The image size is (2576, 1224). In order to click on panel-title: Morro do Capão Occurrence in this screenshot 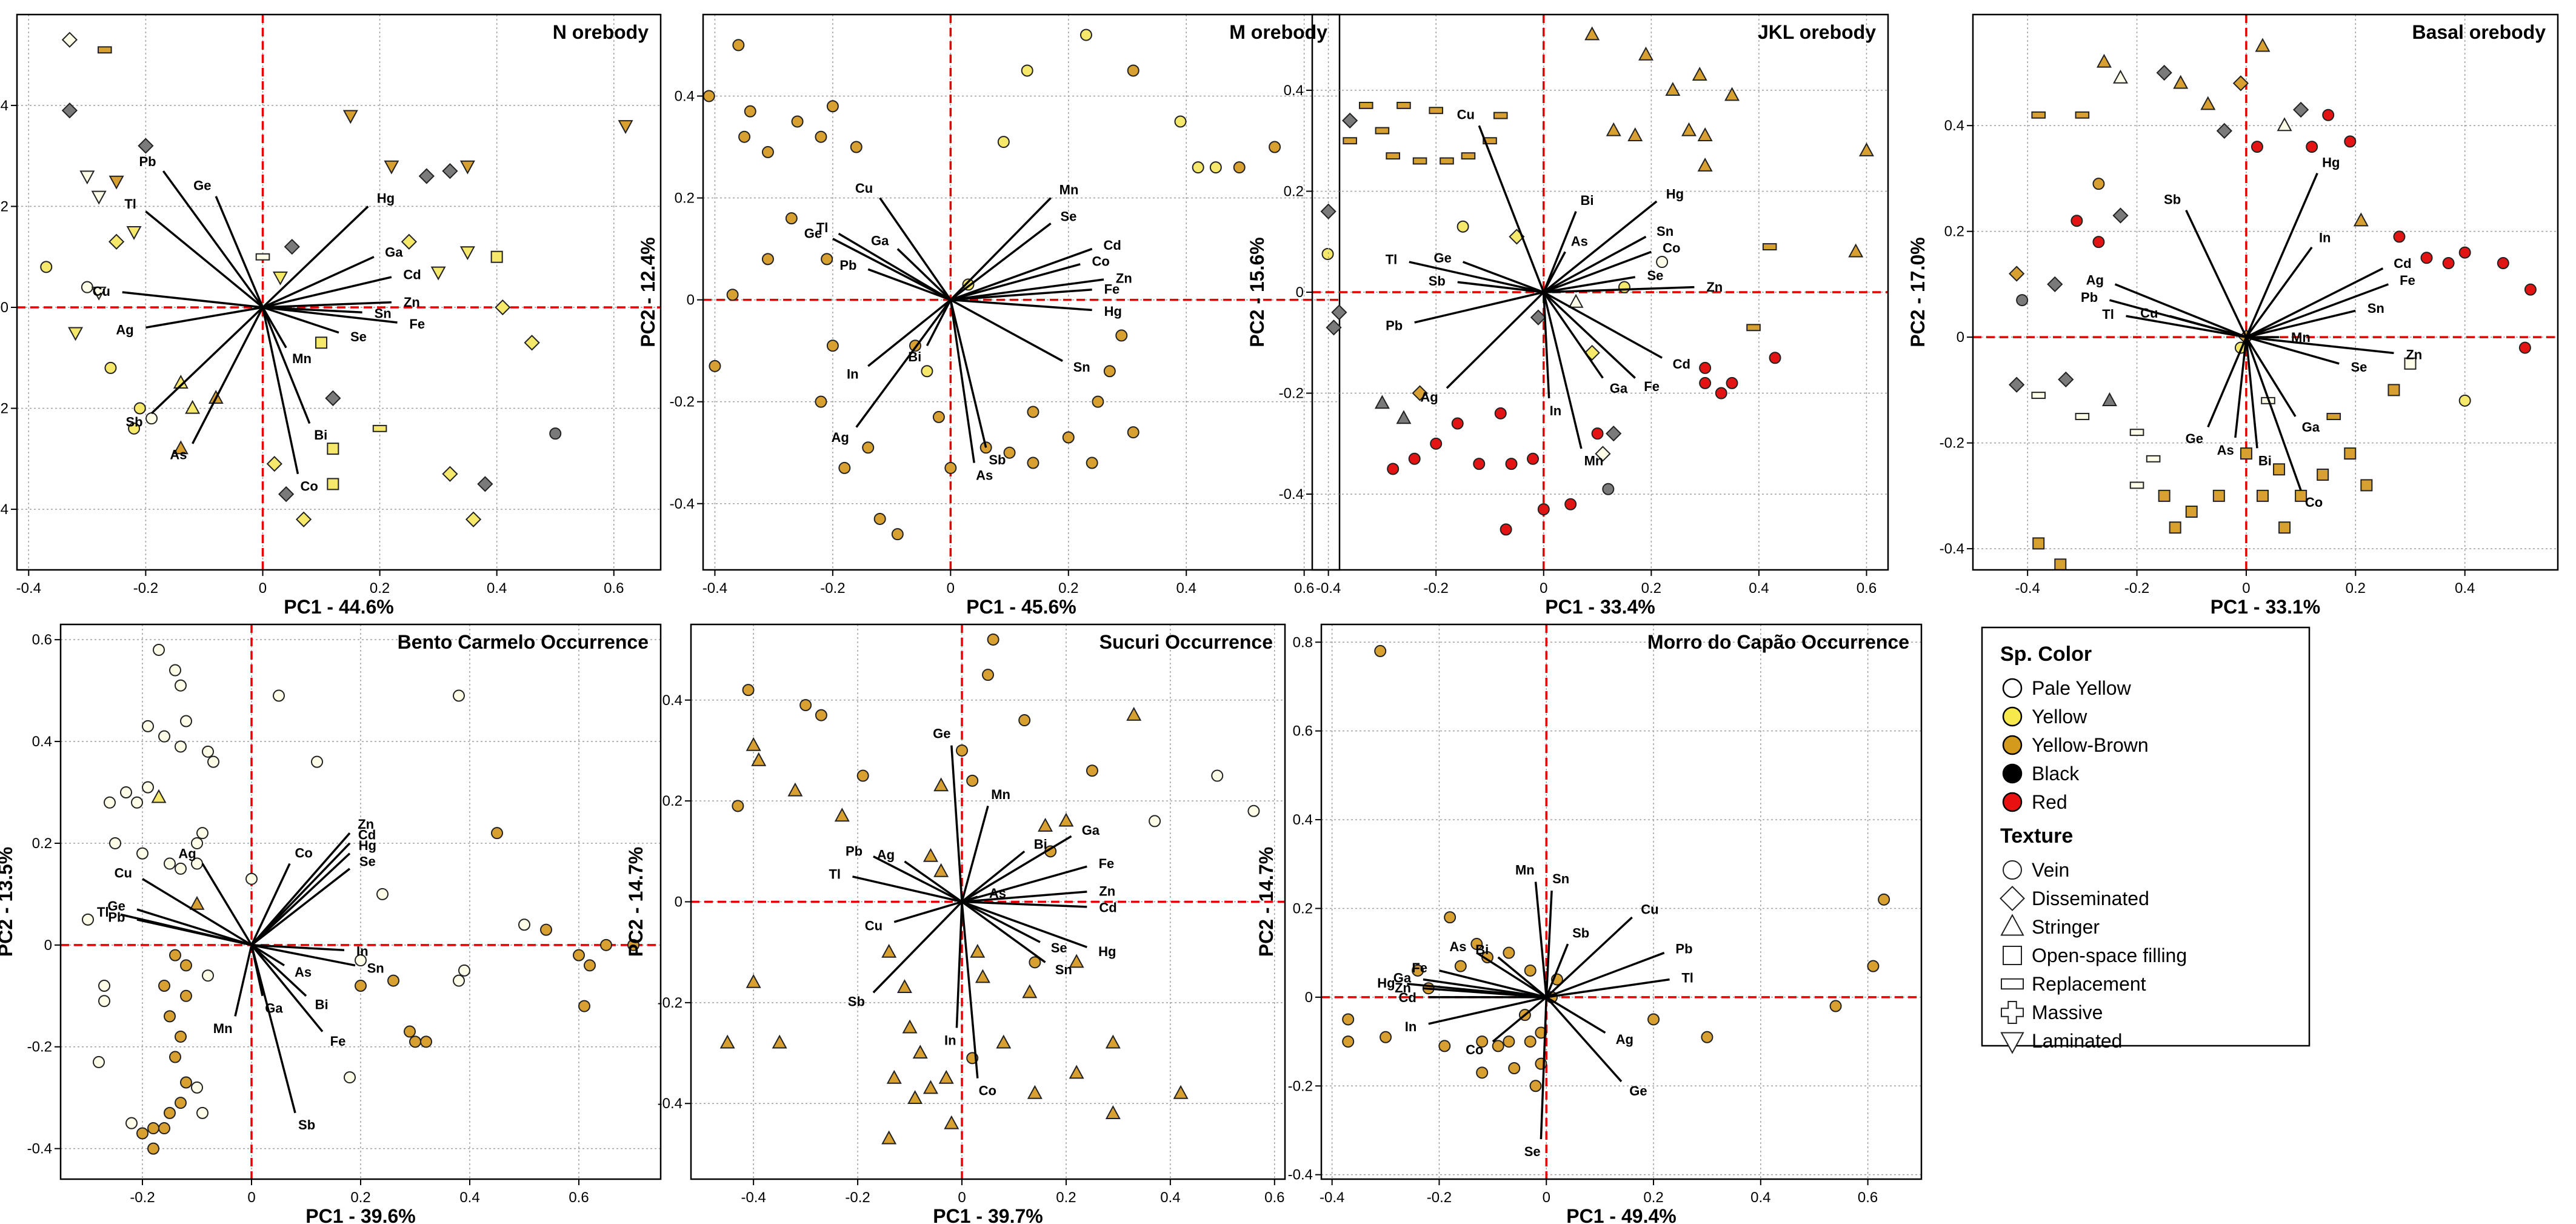, I will do `click(1778, 642)`.